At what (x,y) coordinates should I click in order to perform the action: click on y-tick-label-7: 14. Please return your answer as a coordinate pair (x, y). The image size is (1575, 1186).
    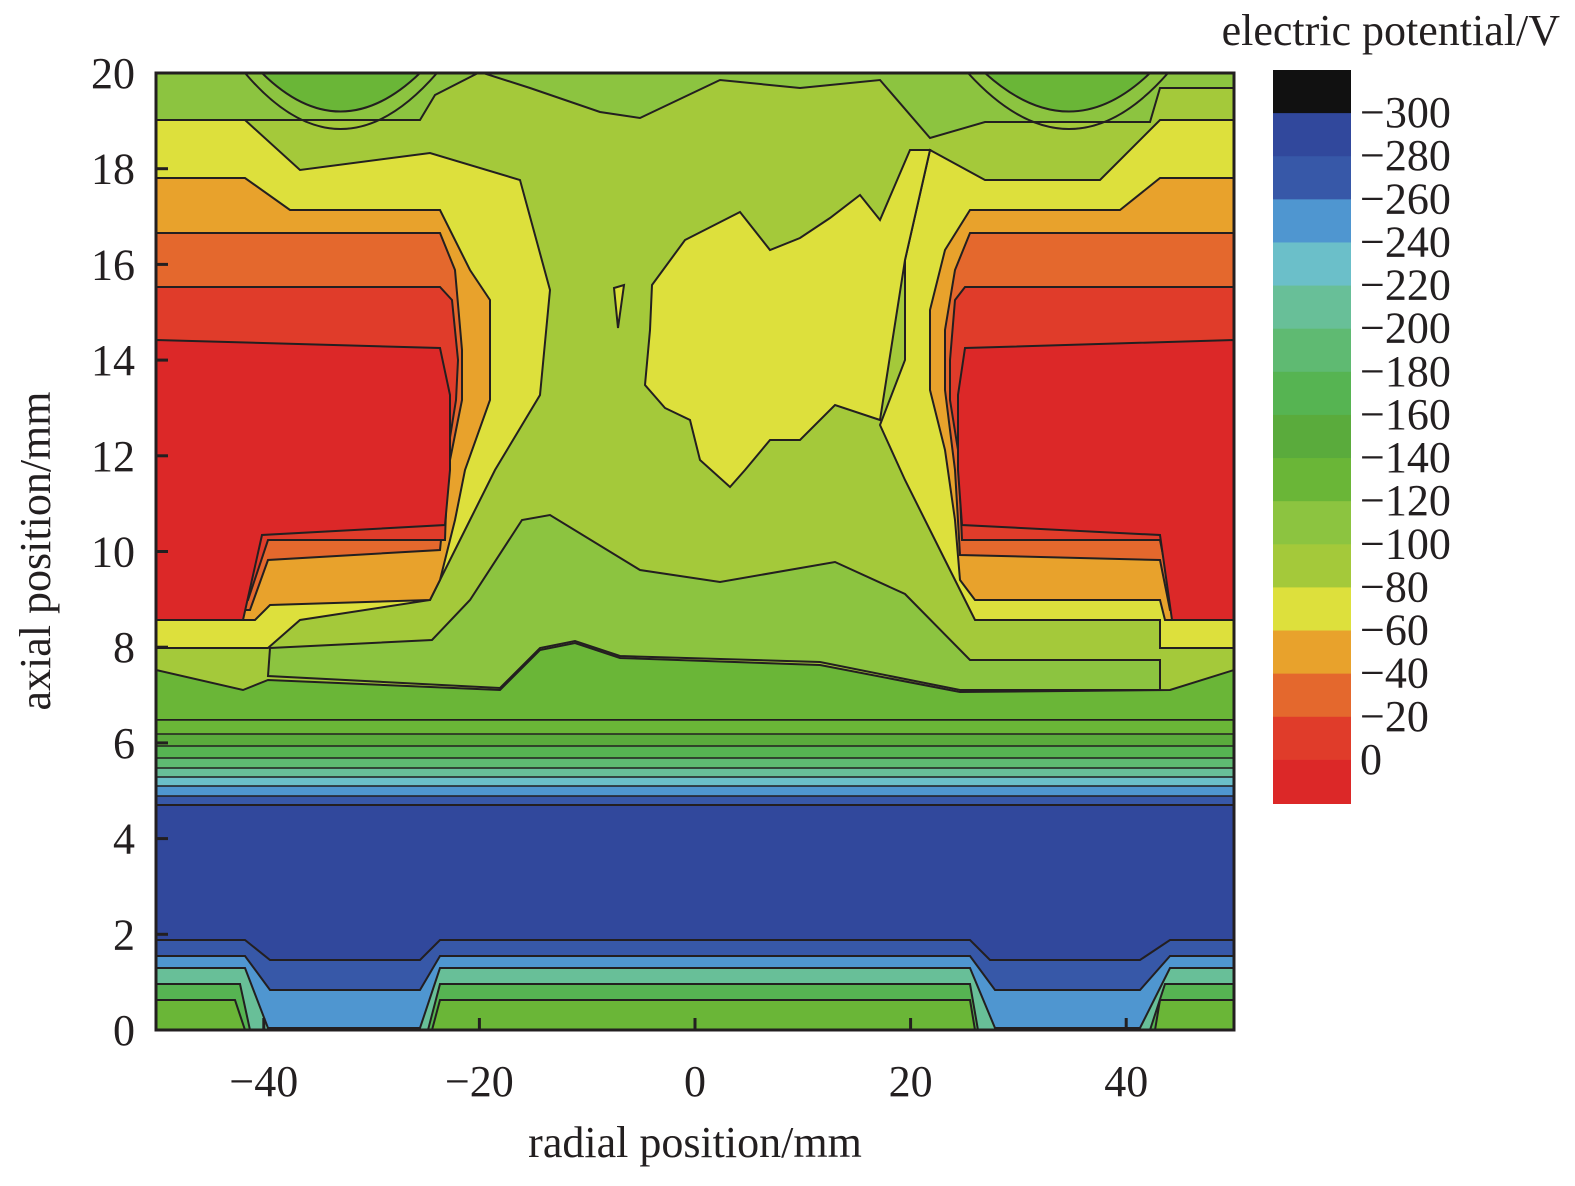
    Looking at the image, I should click on (113, 360).